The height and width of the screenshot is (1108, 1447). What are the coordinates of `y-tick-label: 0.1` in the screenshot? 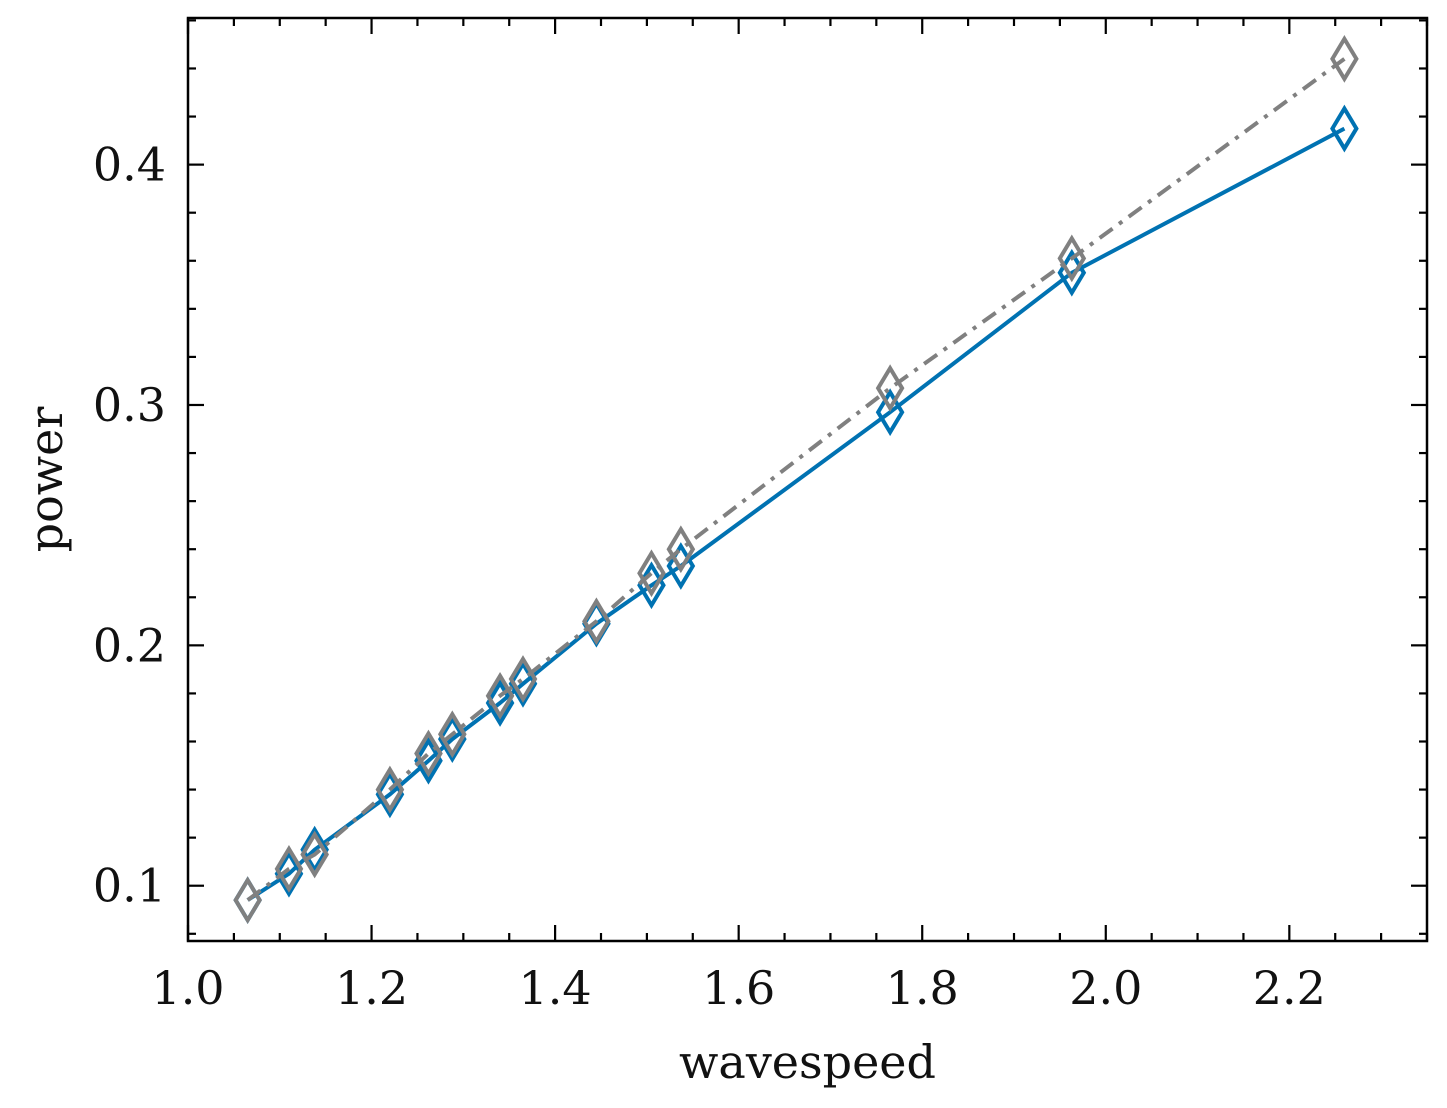 It's located at (129, 886).